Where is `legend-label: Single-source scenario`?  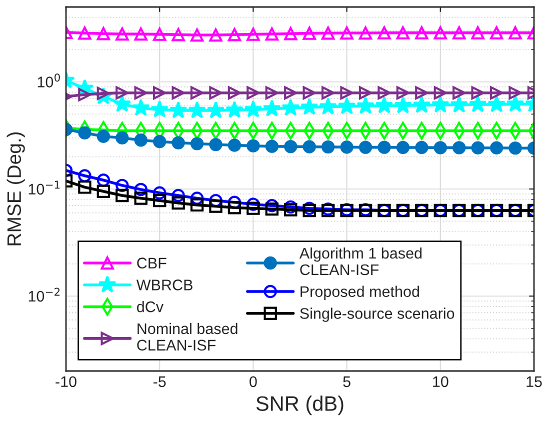
legend-label: Single-source scenario is located at coordinates (377, 315).